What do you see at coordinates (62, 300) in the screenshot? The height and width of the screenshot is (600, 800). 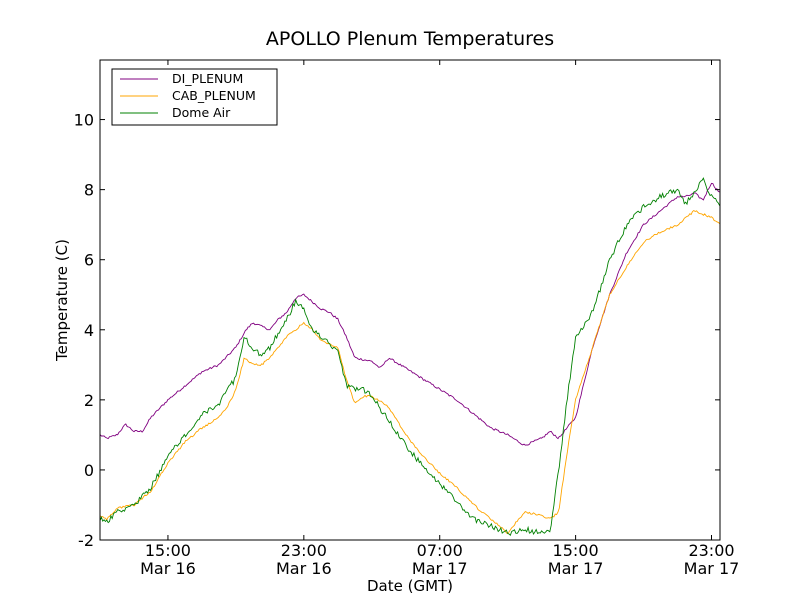 I see `y-axis-label: Temperature (C)` at bounding box center [62, 300].